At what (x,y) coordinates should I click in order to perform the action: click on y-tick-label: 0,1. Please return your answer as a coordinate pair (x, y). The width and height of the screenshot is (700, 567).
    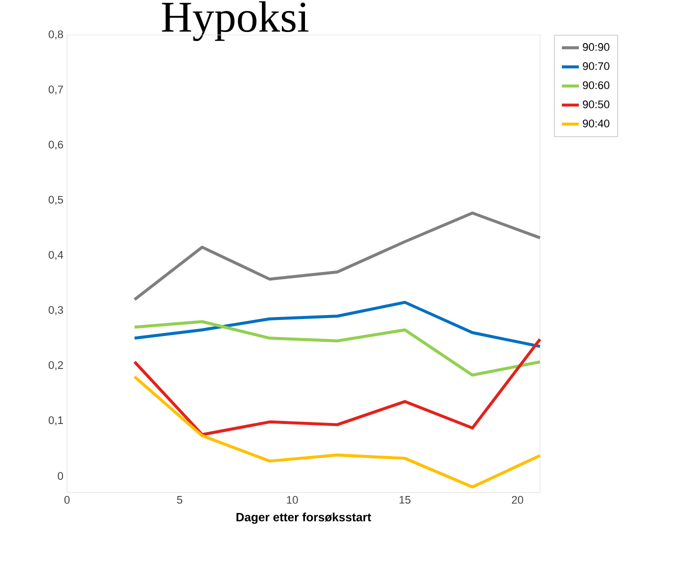
    Looking at the image, I should click on (55, 421).